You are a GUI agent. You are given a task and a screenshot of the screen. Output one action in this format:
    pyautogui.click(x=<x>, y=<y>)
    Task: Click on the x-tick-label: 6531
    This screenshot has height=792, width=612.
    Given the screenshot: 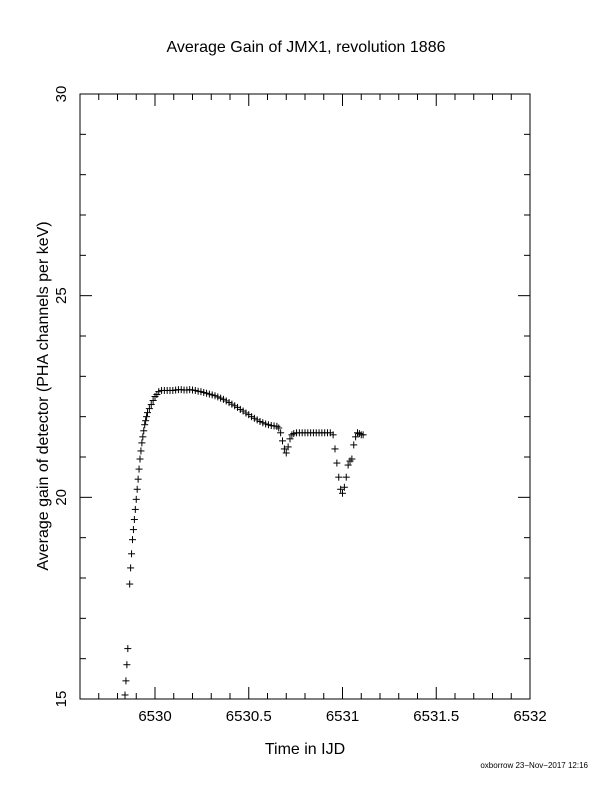 What is the action you would take?
    pyautogui.click(x=342, y=716)
    